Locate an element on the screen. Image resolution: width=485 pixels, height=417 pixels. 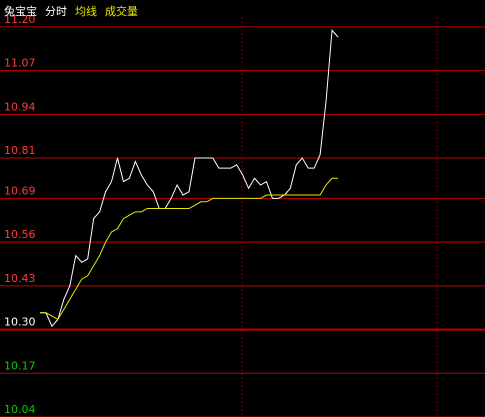
y-tick-label: 10.17 is located at coordinates (20, 365).